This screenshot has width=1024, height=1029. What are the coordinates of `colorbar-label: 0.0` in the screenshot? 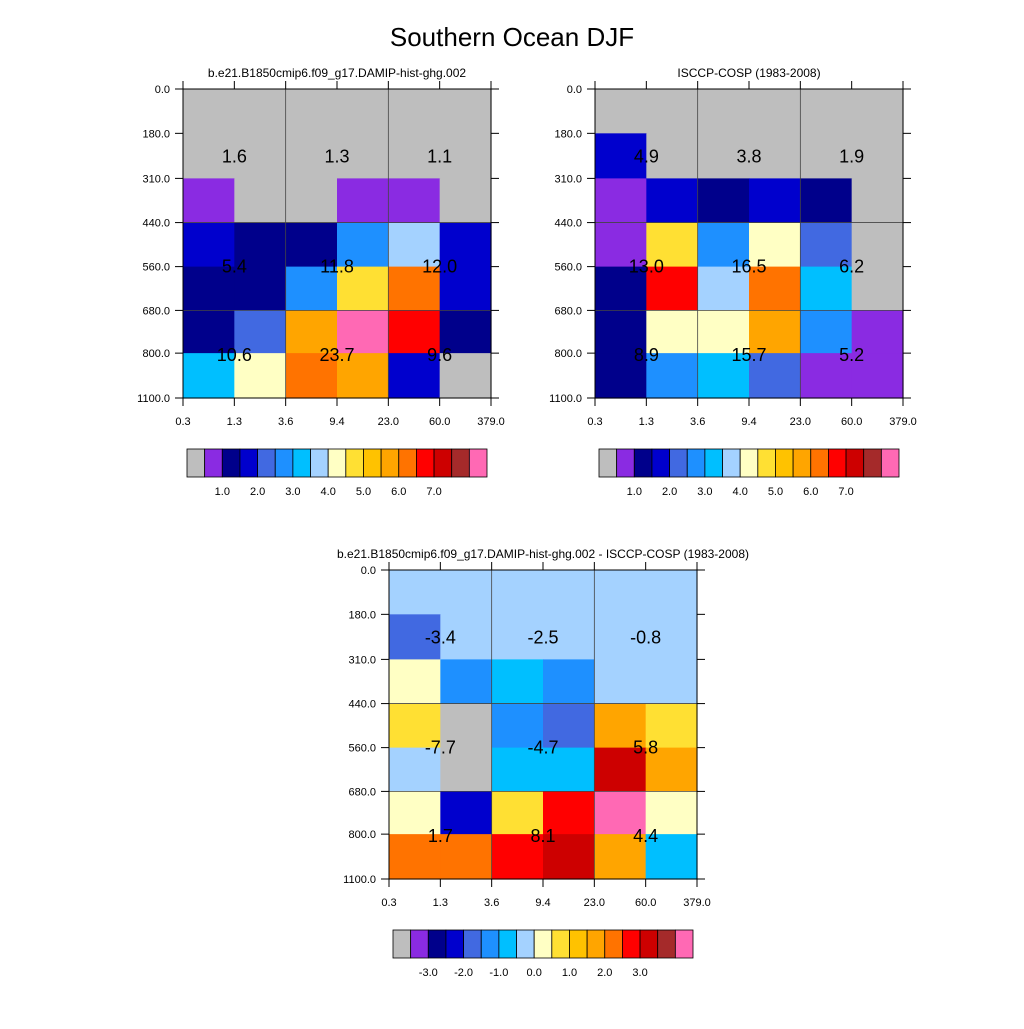 It's located at (534, 973).